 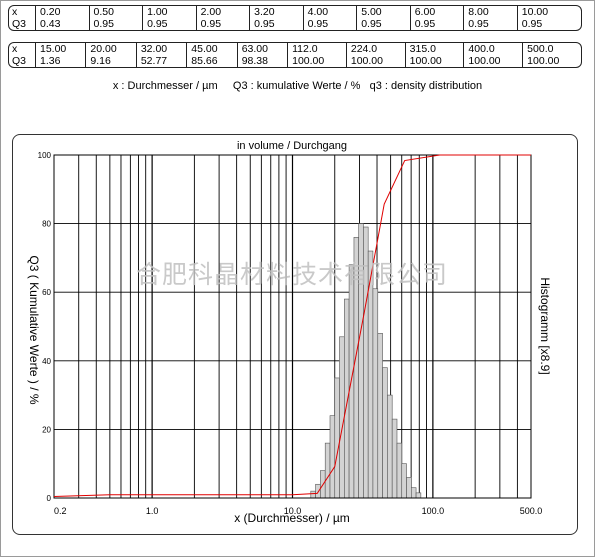 I want to click on y-tick-label: 40, so click(x=46, y=361).